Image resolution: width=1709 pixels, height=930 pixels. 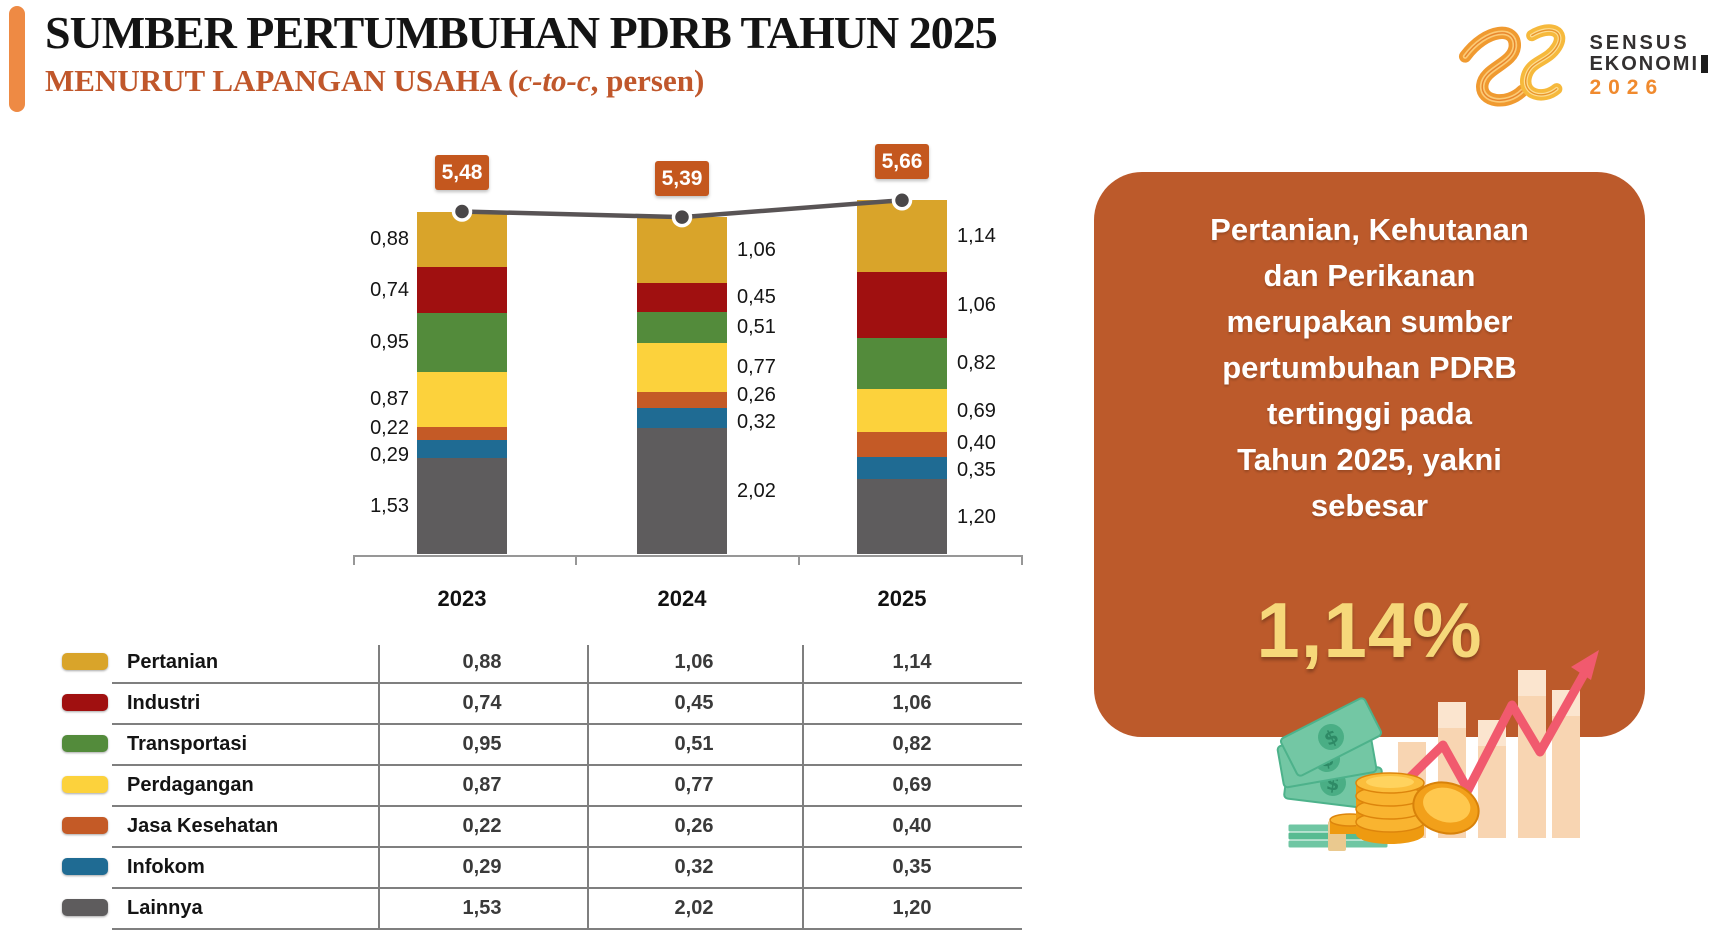 I want to click on bar-segment-transportasi-2025, so click(x=902, y=363).